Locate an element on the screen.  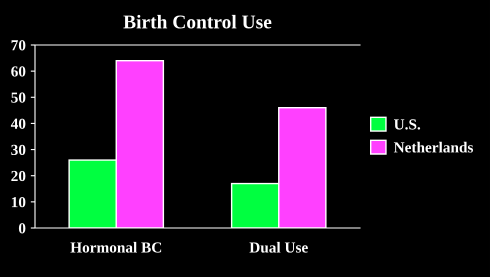
chart-title: Birth Control Use is located at coordinates (197, 21).